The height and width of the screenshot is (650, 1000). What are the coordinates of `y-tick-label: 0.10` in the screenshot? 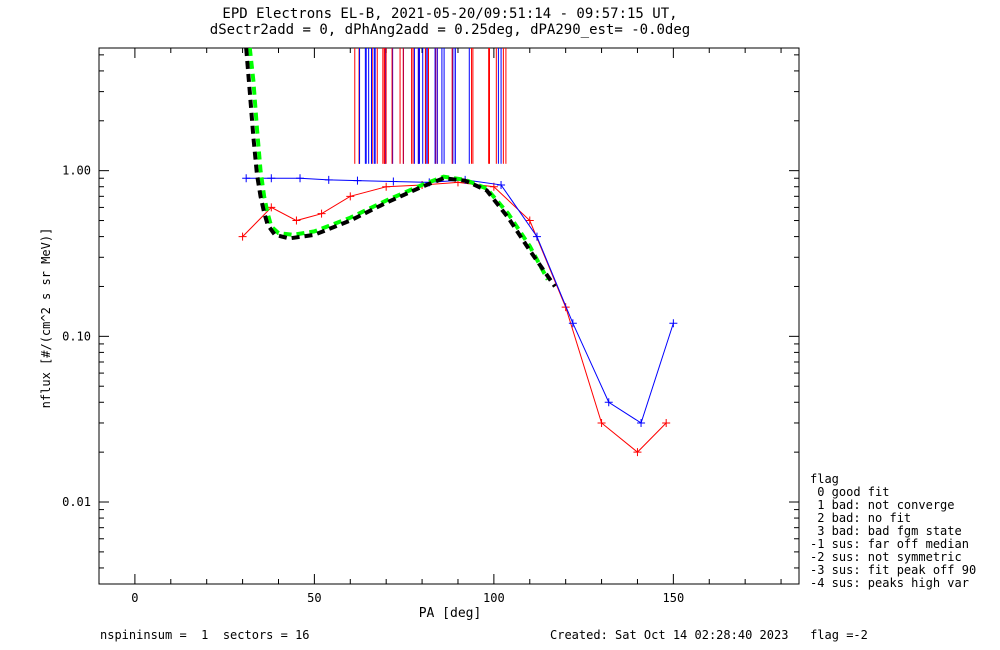 It's located at (76, 336).